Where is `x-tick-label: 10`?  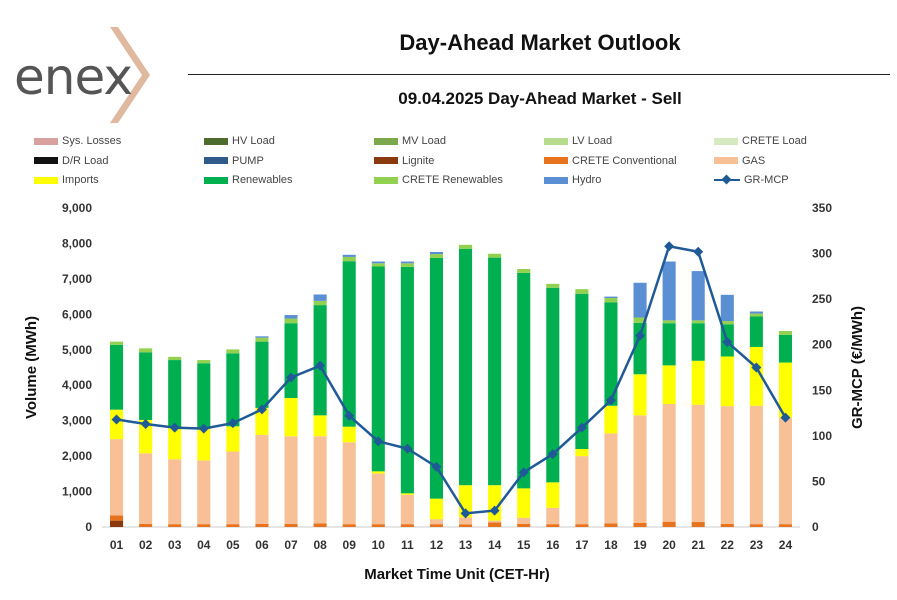
x-tick-label: 10 is located at coordinates (379, 545).